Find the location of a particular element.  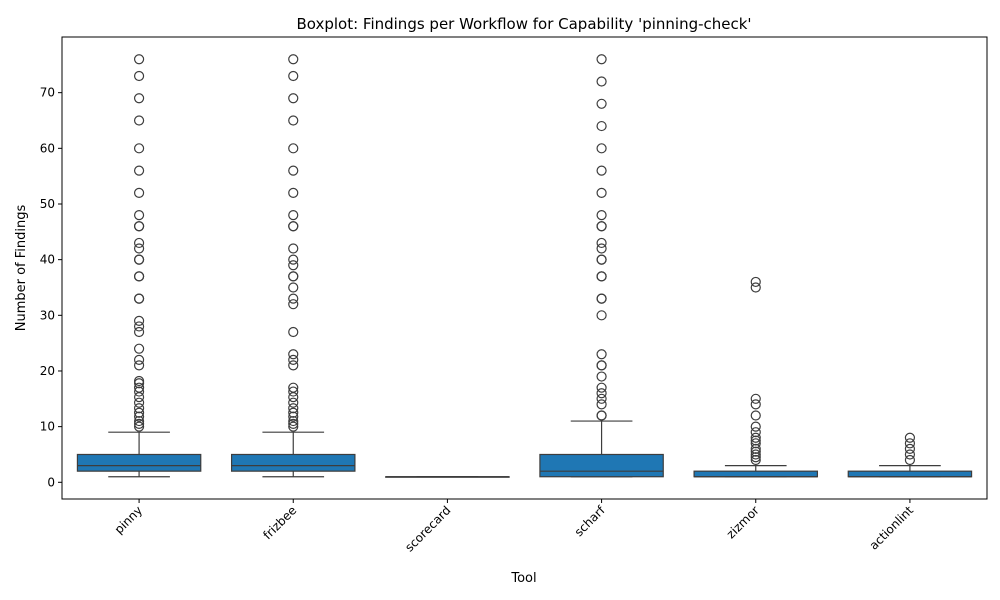

y-axis: 0 10 20 30 40 50 60 70 is located at coordinates (51, 287).